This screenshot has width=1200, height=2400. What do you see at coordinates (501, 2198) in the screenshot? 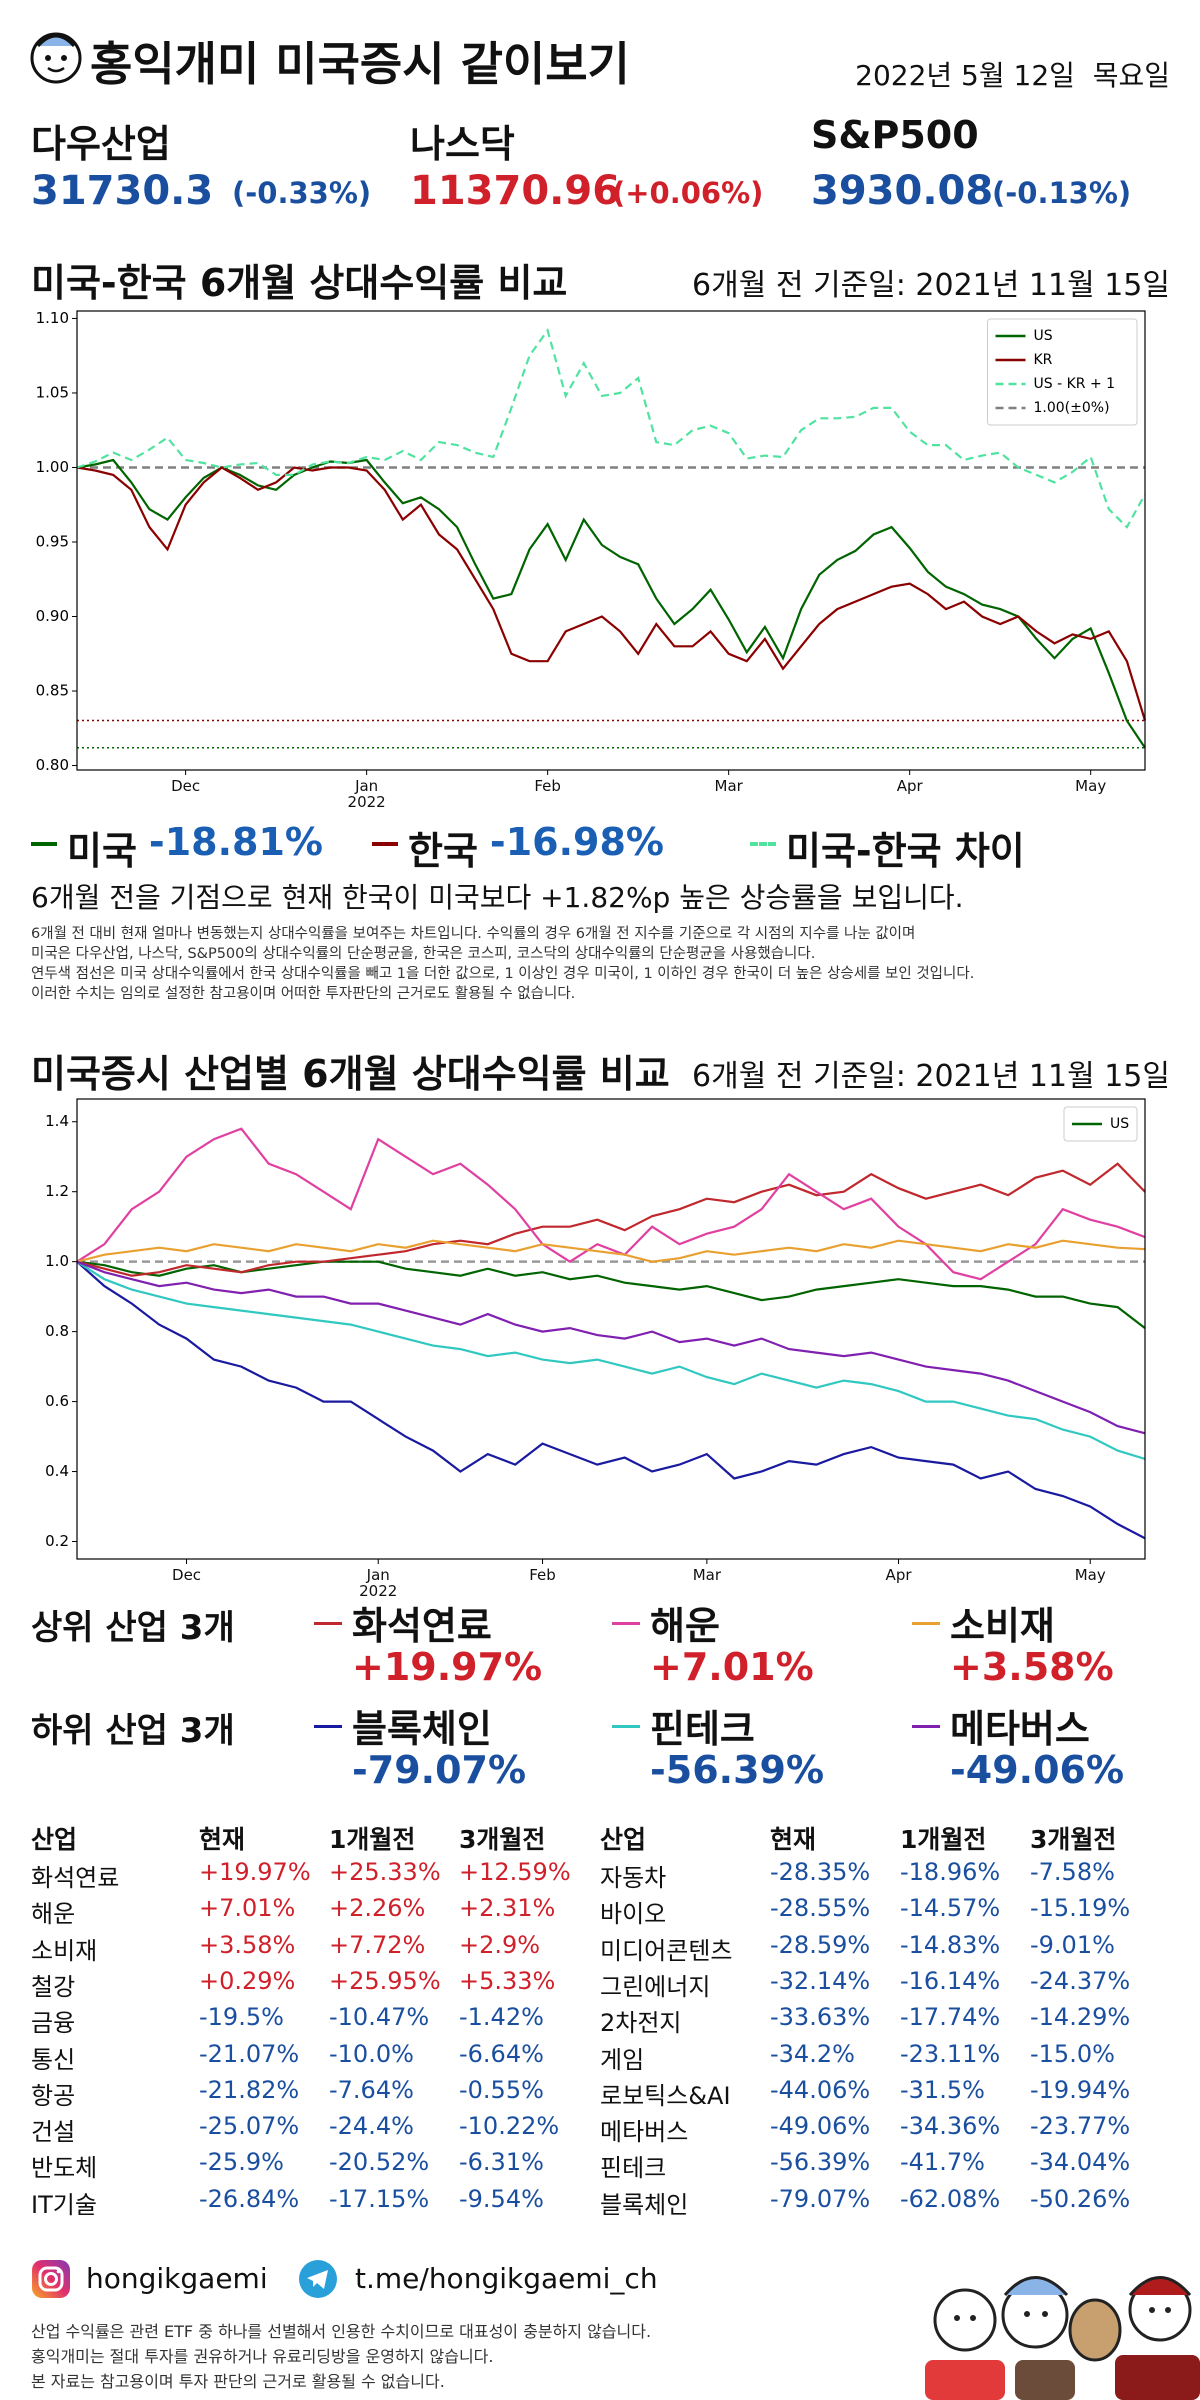
I see `table-value: -9.54%` at bounding box center [501, 2198].